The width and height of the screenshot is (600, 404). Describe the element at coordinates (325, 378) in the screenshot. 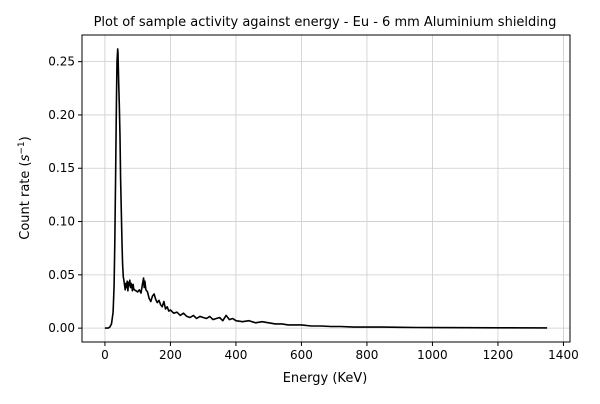

I see `x-axis-label: Energy (KeV)` at that location.